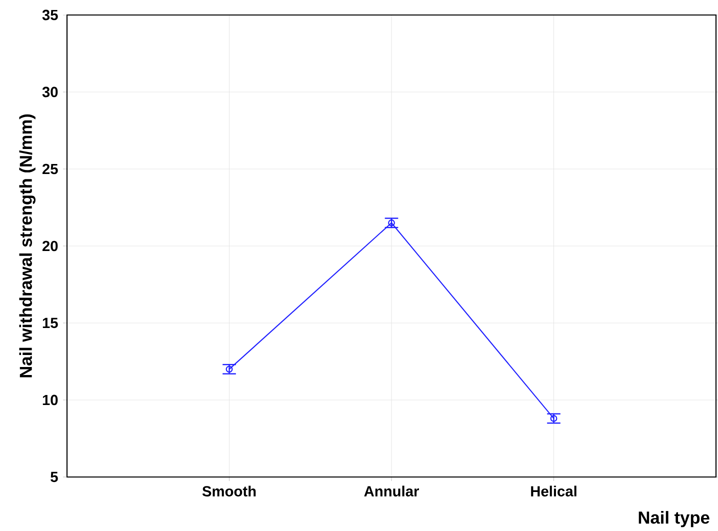 This screenshot has height=531, width=718. I want to click on x-tick-label: Smooth, so click(229, 491).